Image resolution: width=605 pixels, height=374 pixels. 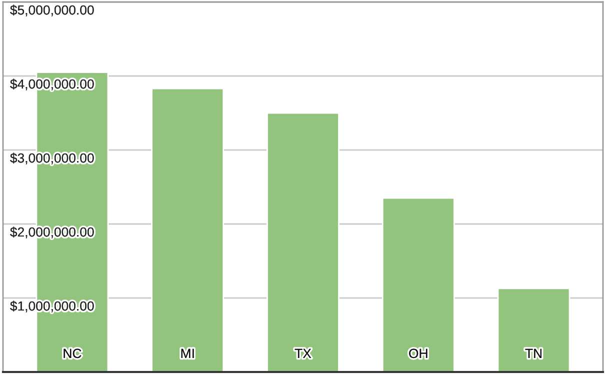 What do you see at coordinates (303, 353) in the screenshot?
I see `x-tick-label: TX` at bounding box center [303, 353].